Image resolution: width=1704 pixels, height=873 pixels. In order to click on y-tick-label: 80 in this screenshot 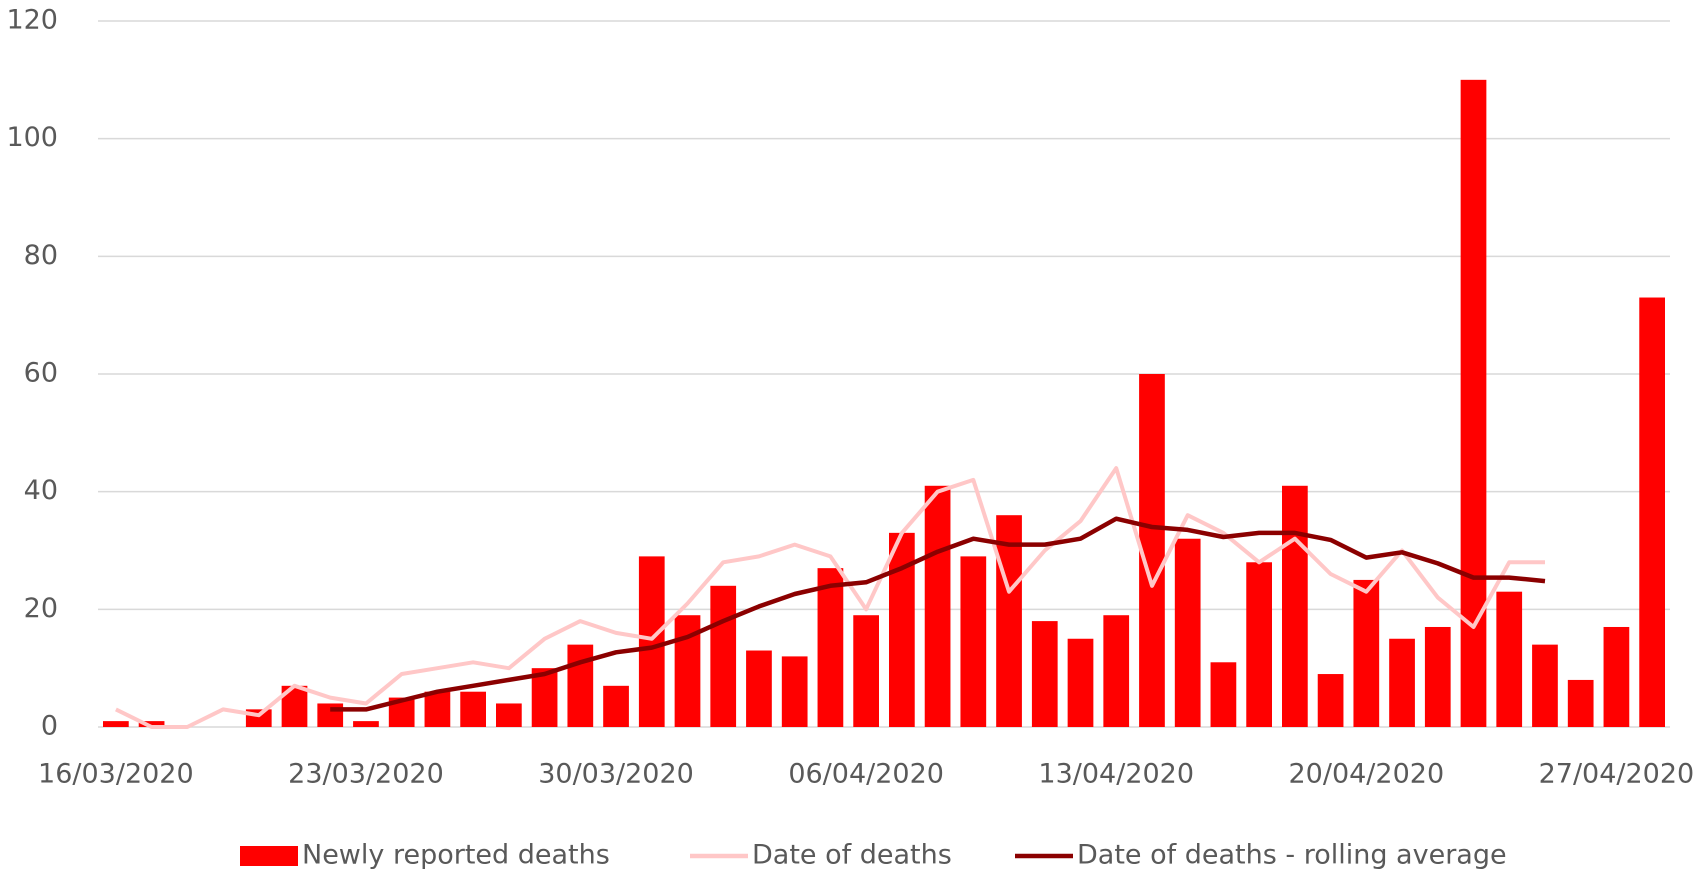, I will do `click(41, 255)`.